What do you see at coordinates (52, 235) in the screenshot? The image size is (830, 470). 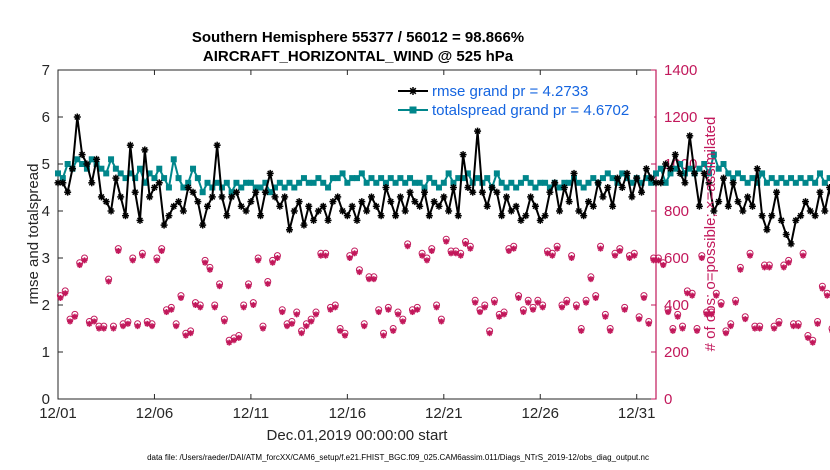 I see `y-left-axis-ticks: 0 1 2 3 4 5 6 7` at bounding box center [52, 235].